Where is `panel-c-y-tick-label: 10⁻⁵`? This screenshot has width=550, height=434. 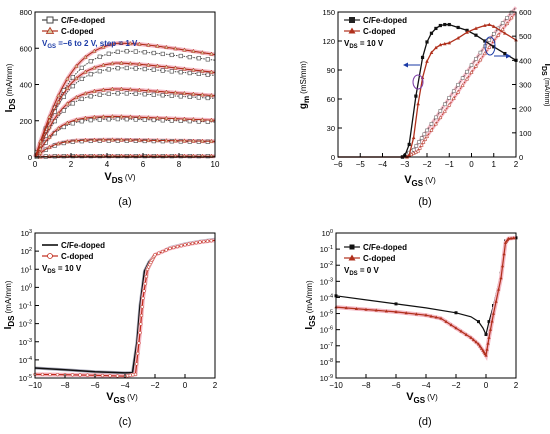
panel-c-y-tick-label: 10⁻⁵ is located at coordinates (25, 378).